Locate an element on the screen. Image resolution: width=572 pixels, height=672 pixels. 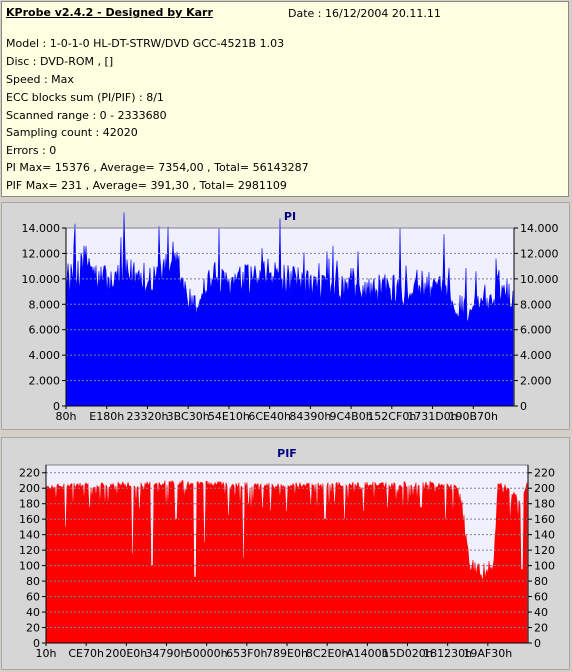
y-tick-label: 12.000 is located at coordinates (41, 253).